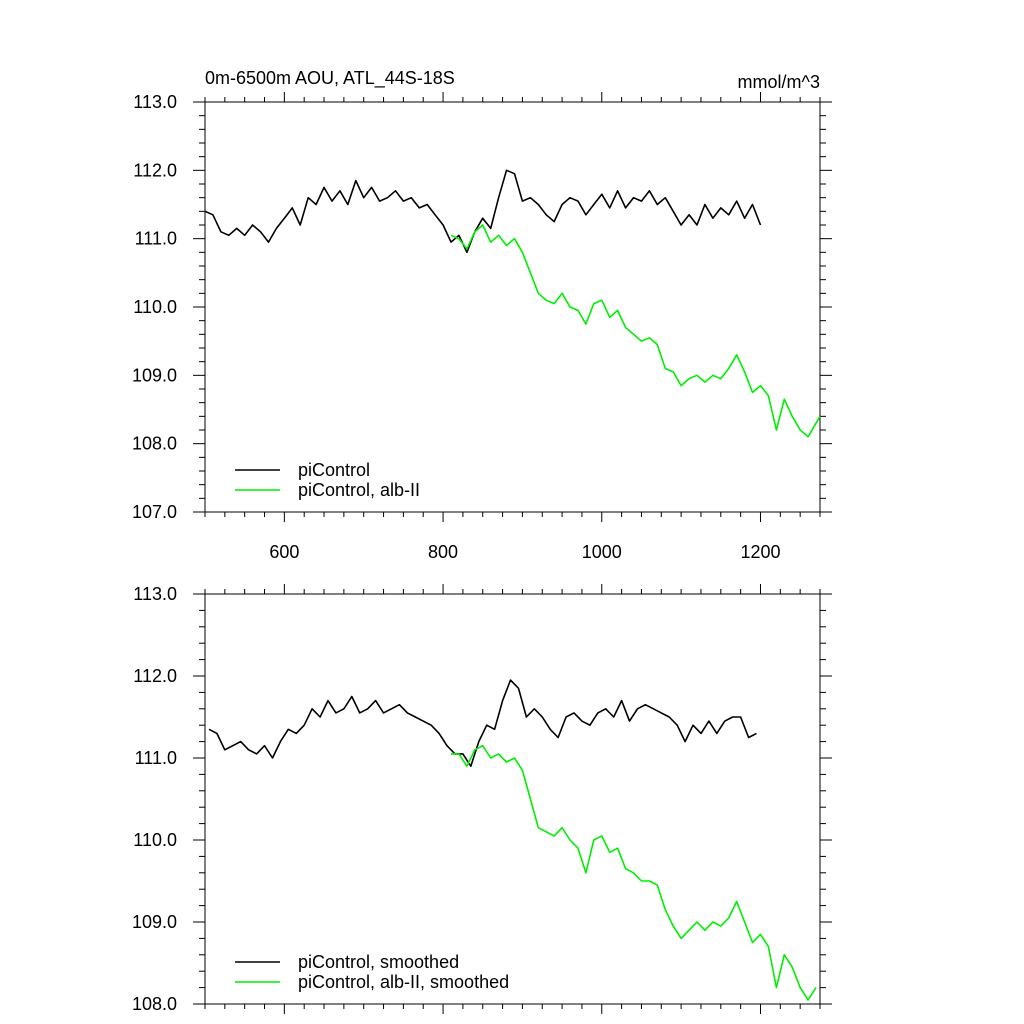  What do you see at coordinates (154, 1004) in the screenshot?
I see `bottom-ytick-label: 108.0` at bounding box center [154, 1004].